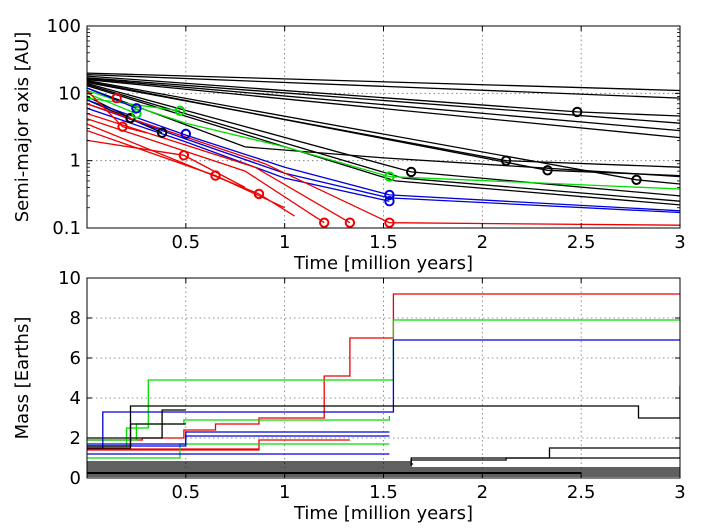 This screenshot has height=530, width=706. What do you see at coordinates (66, 228) in the screenshot?
I see `y-tick-label: 0.1` at bounding box center [66, 228].